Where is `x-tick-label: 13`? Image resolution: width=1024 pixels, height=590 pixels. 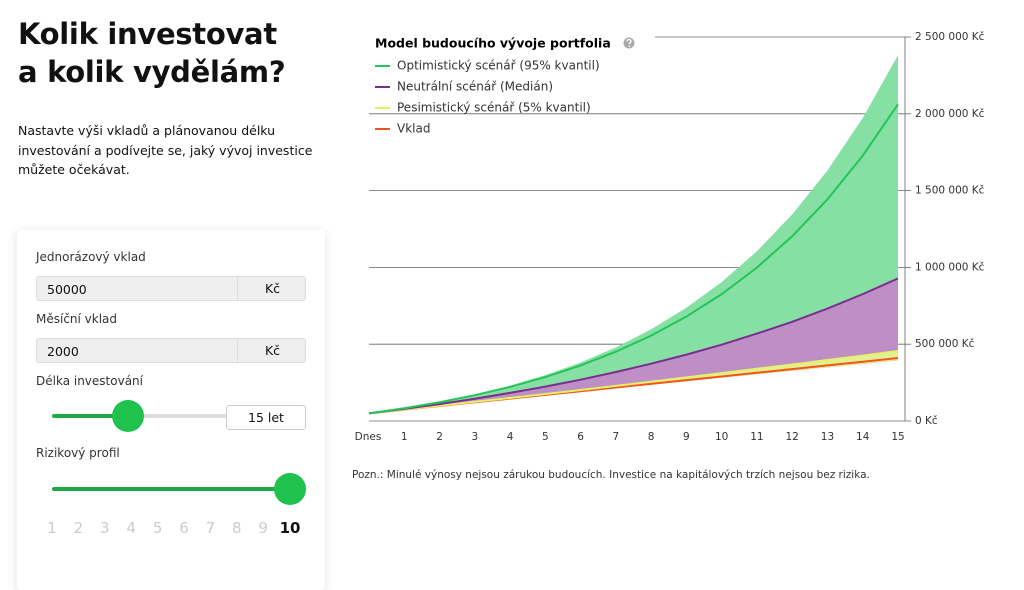 x-tick-label: 13 is located at coordinates (827, 437).